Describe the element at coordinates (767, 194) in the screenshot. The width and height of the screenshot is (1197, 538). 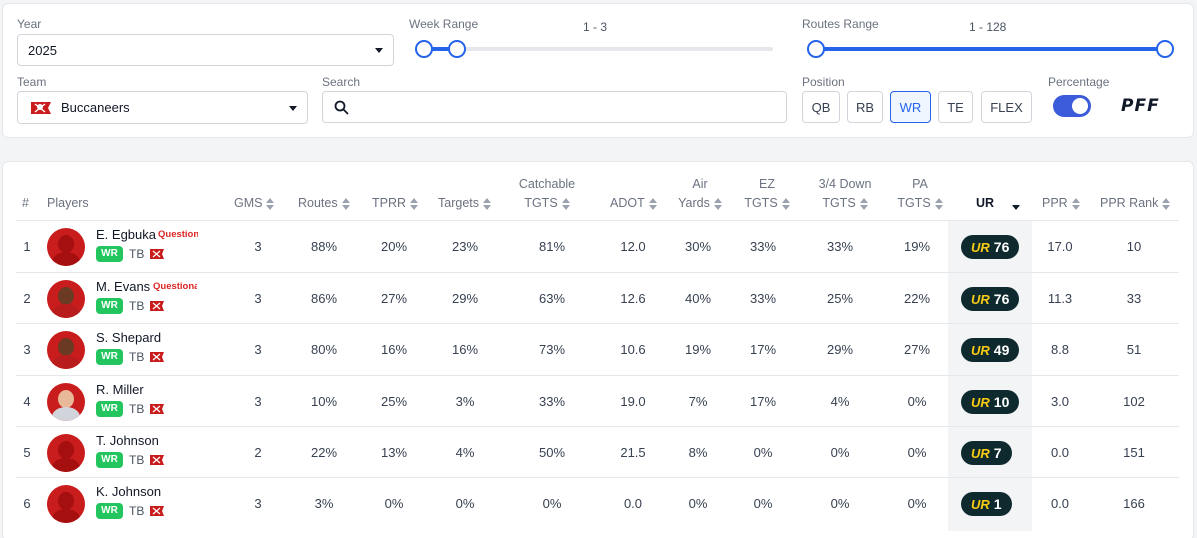
I see `header-ez-tgts: EZ TGTS` at that location.